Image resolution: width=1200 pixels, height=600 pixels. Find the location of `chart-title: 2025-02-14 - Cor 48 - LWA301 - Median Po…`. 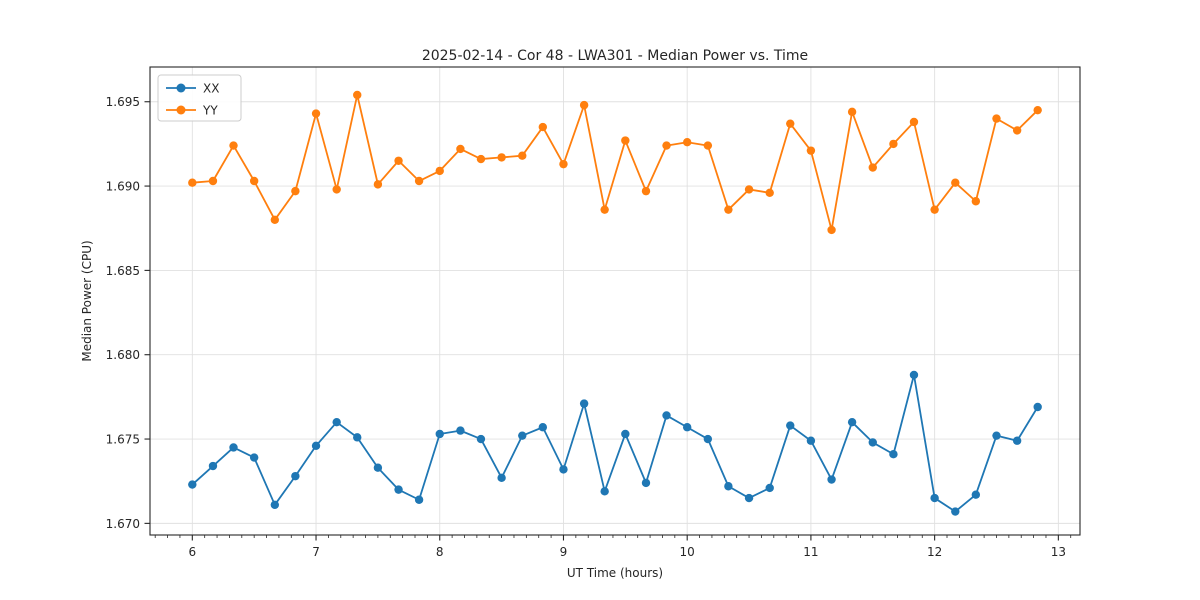

chart-title: 2025-02-14 - Cor 48 - LWA301 - Median Po… is located at coordinates (615, 56).